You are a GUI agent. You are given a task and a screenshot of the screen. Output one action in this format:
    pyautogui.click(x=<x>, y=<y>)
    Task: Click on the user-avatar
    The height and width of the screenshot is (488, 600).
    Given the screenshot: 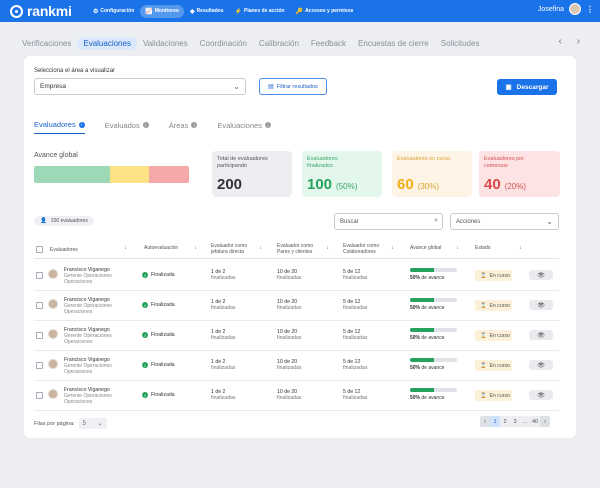 What is the action you would take?
    pyautogui.click(x=575, y=9)
    